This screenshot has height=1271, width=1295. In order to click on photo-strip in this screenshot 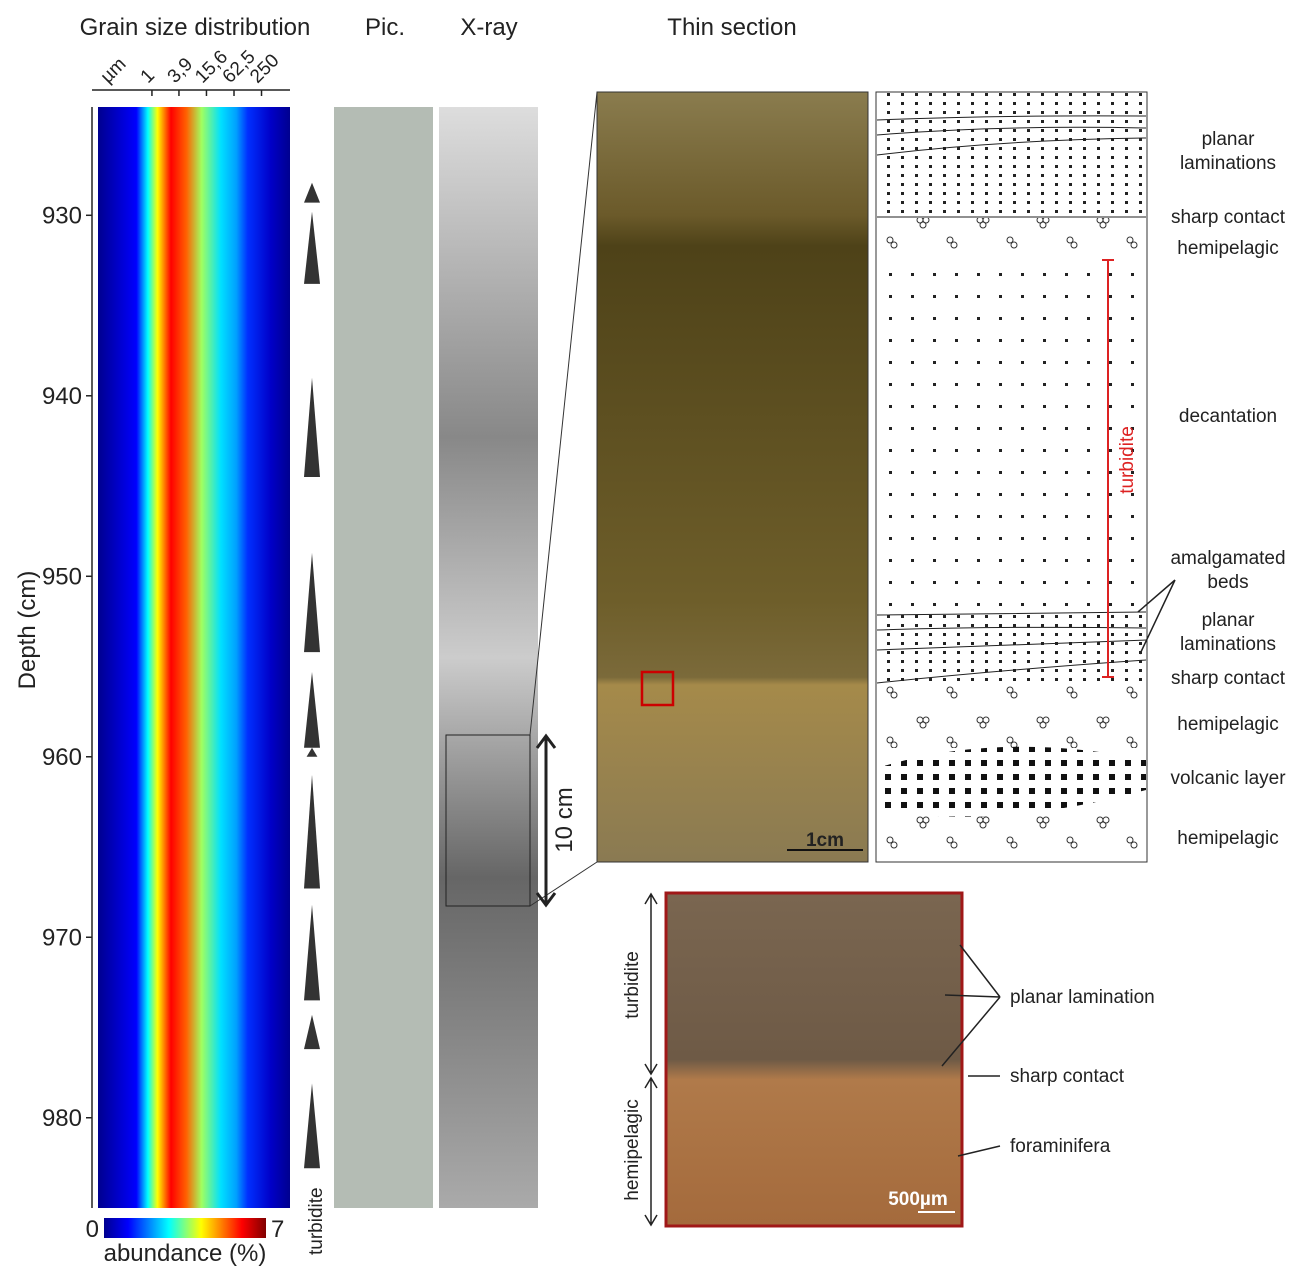, I will do `click(383, 657)`.